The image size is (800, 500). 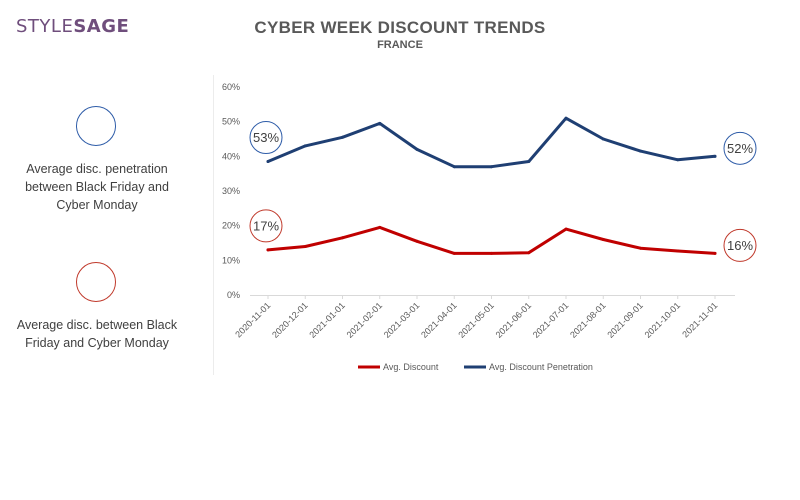 I want to click on x-tick-label: 2021-07-01, so click(x=551, y=320).